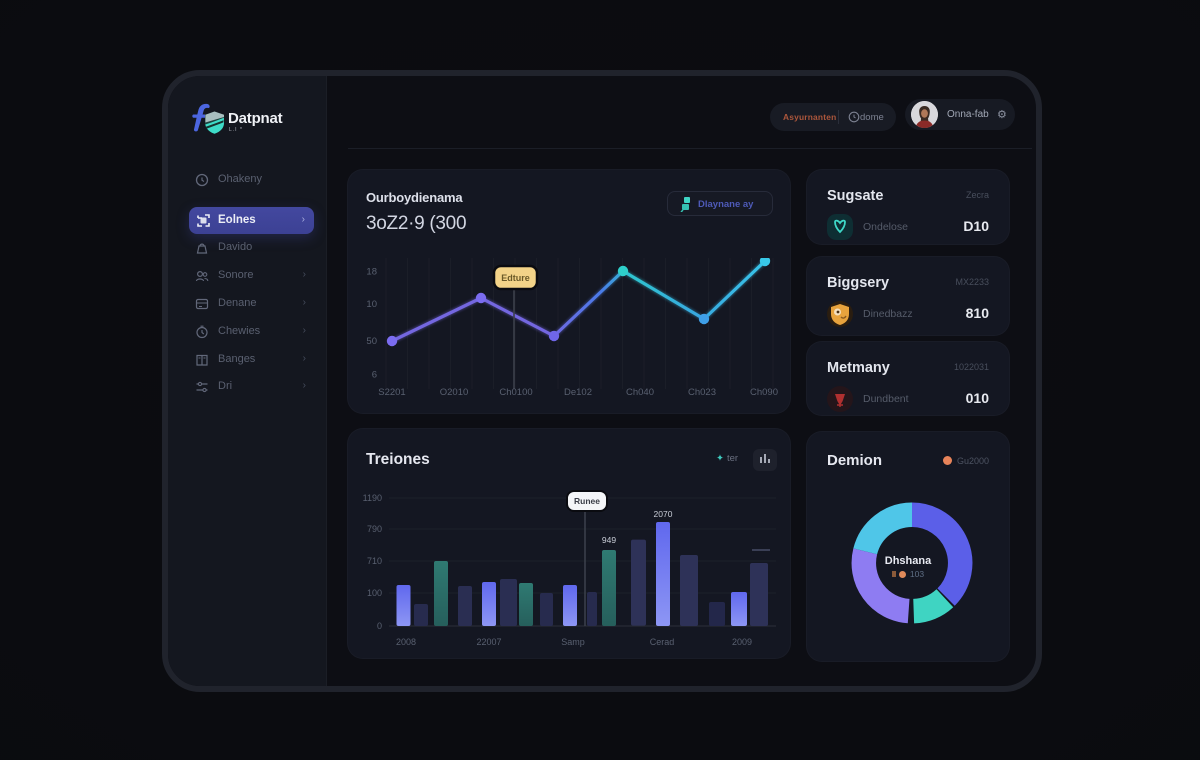 The height and width of the screenshot is (760, 1200). What do you see at coordinates (371, 341) in the screenshot?
I see `svg-text: 50` at bounding box center [371, 341].